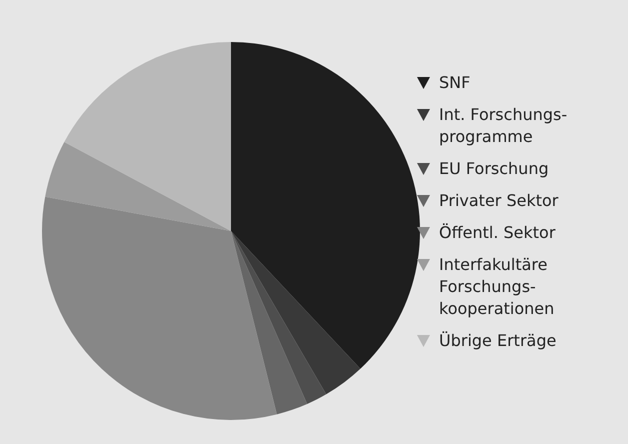 Image resolution: width=628 pixels, height=444 pixels. I want to click on legend-label: Interfakultäre Forschungs-kooperationen, so click(497, 287).